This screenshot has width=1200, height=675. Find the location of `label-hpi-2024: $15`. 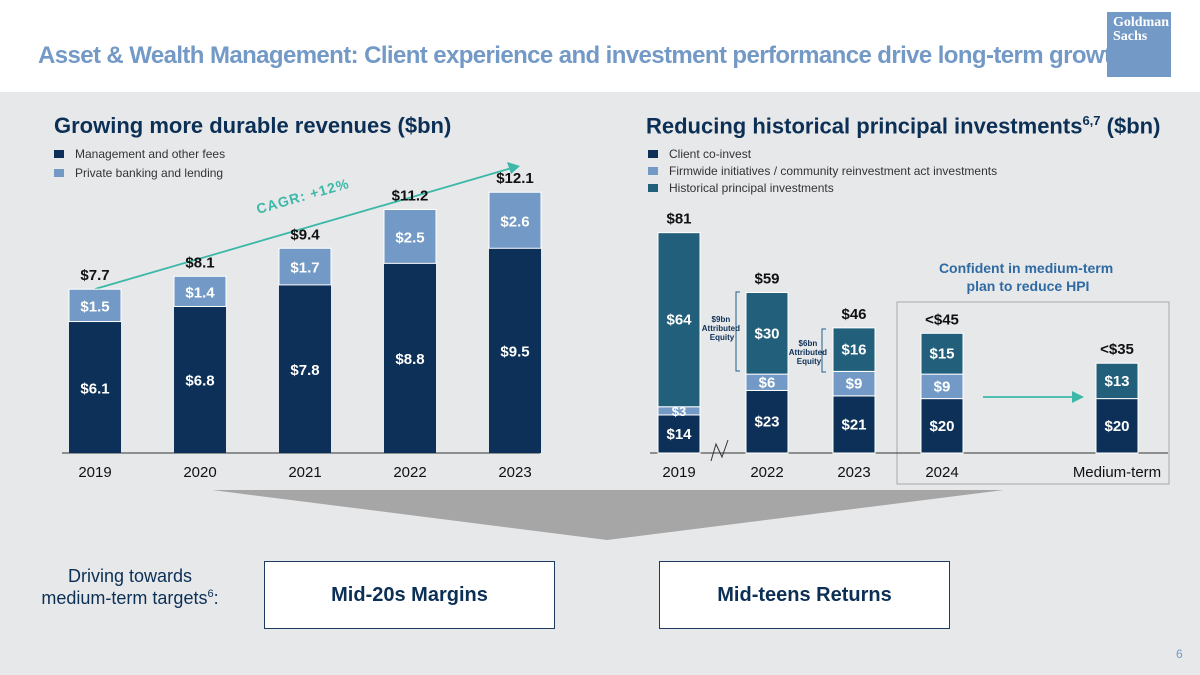

label-hpi-2024: $15 is located at coordinates (941, 354).